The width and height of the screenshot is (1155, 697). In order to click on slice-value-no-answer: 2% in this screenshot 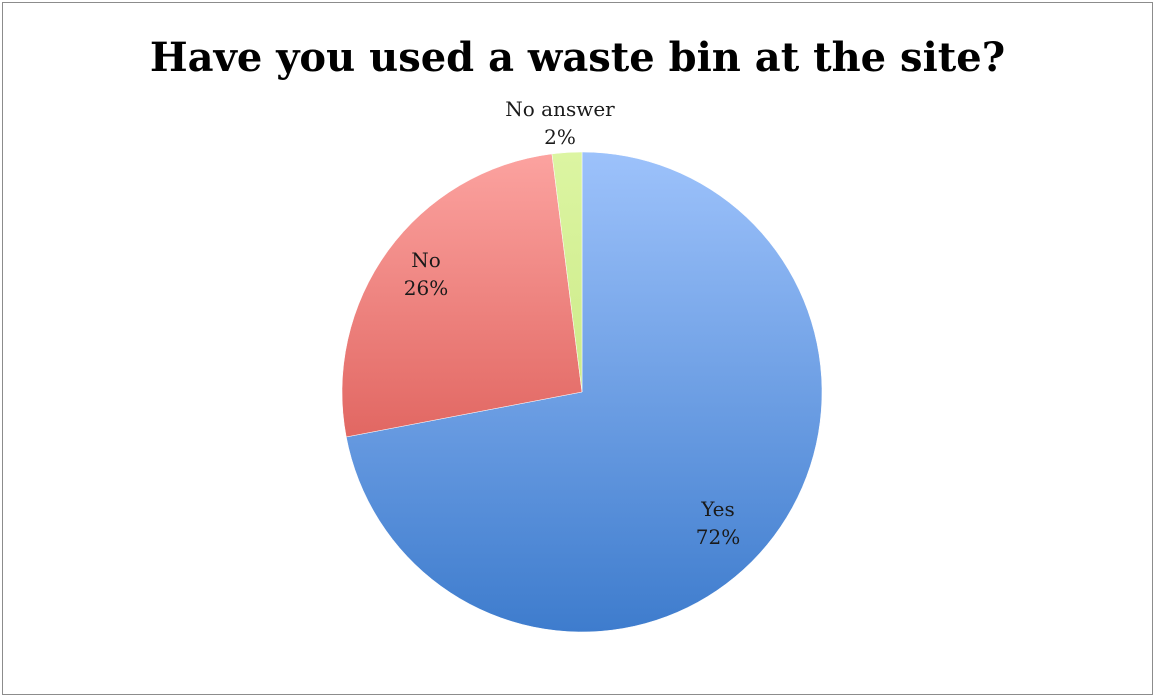, I will do `click(560, 137)`.